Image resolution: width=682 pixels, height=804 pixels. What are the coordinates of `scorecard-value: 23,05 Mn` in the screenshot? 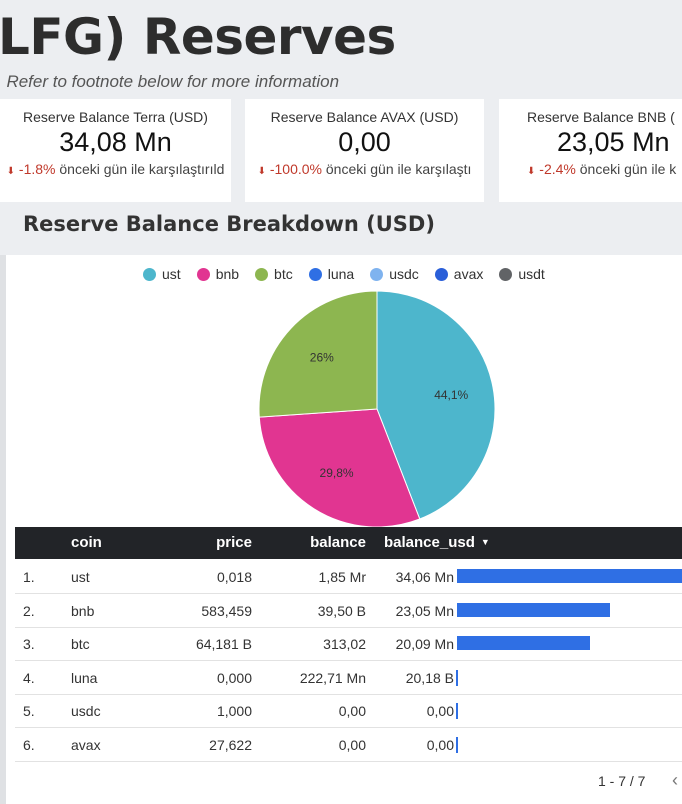 It's located at (613, 142).